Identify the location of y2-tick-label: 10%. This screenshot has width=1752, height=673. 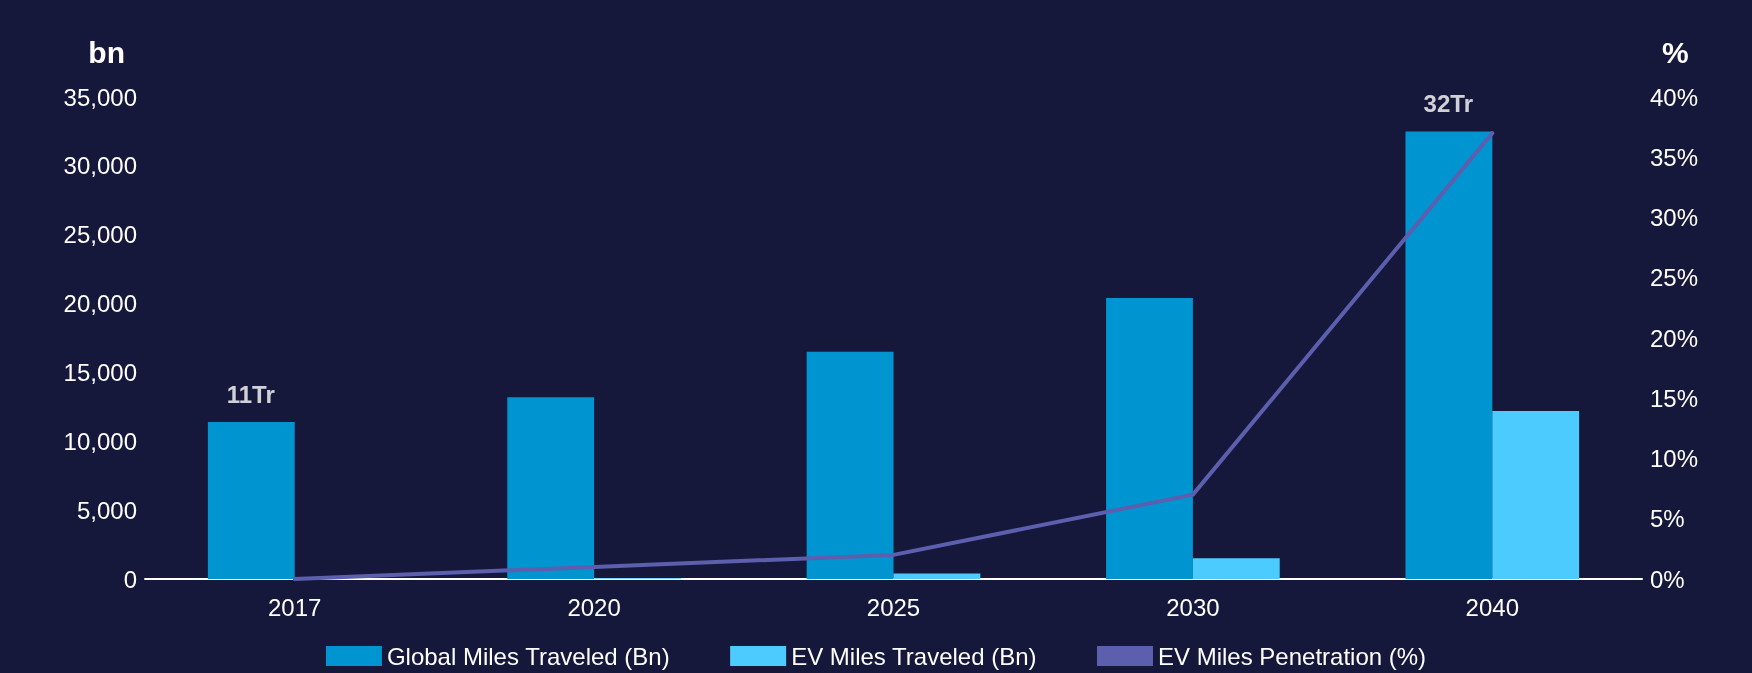
(1674, 458).